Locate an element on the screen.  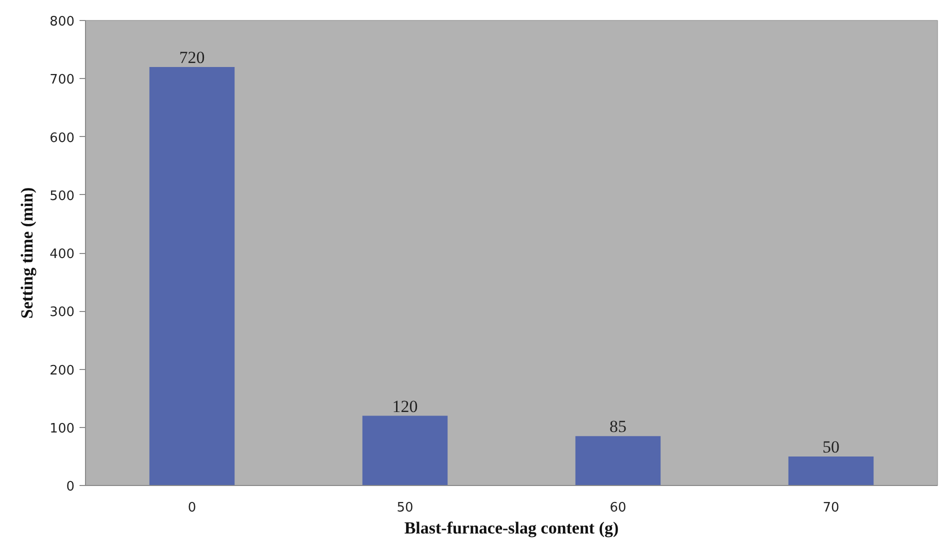
y-tick-label: 400 is located at coordinates (62, 254).